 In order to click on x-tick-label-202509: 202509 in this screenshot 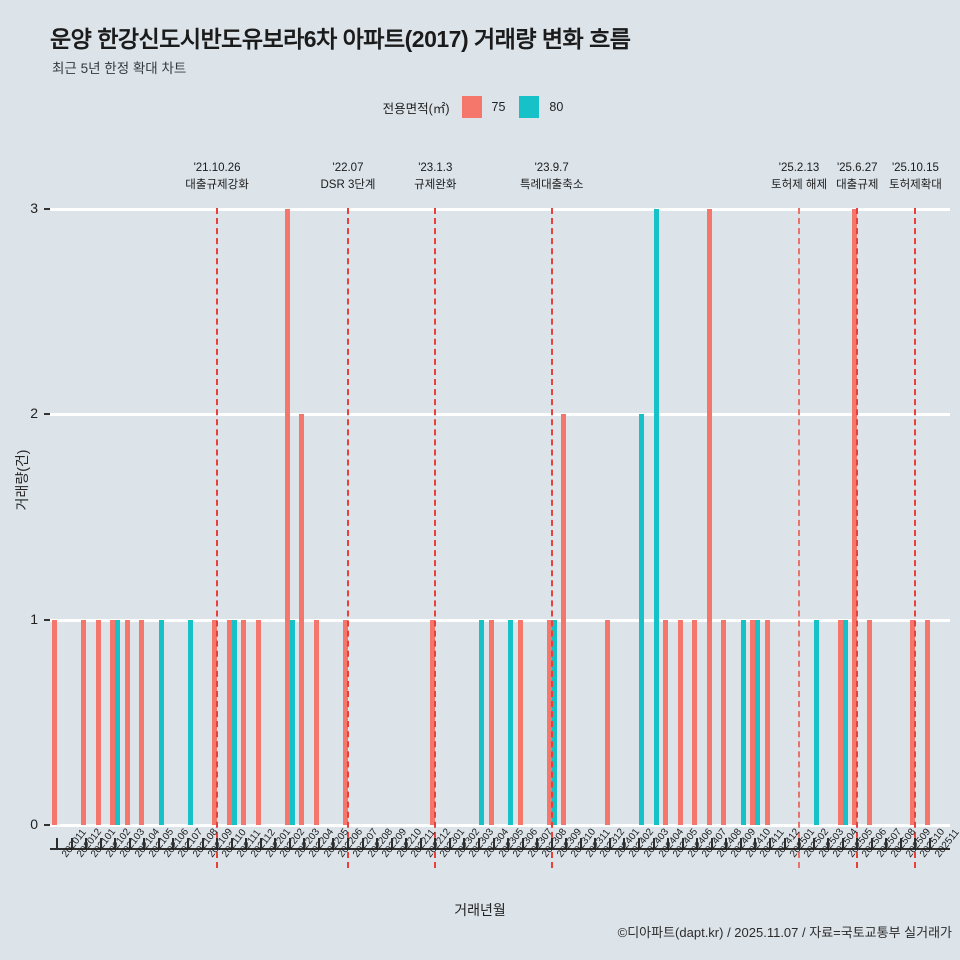, I will do `click(918, 843)`.